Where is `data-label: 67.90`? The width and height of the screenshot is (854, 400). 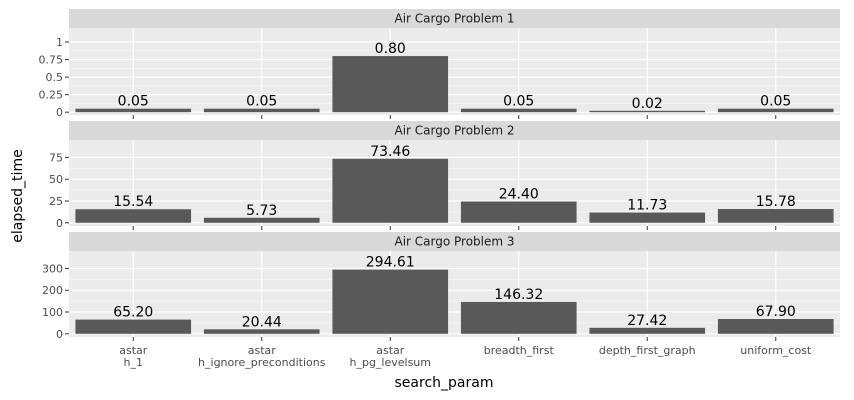
data-label: 67.90 is located at coordinates (776, 312).